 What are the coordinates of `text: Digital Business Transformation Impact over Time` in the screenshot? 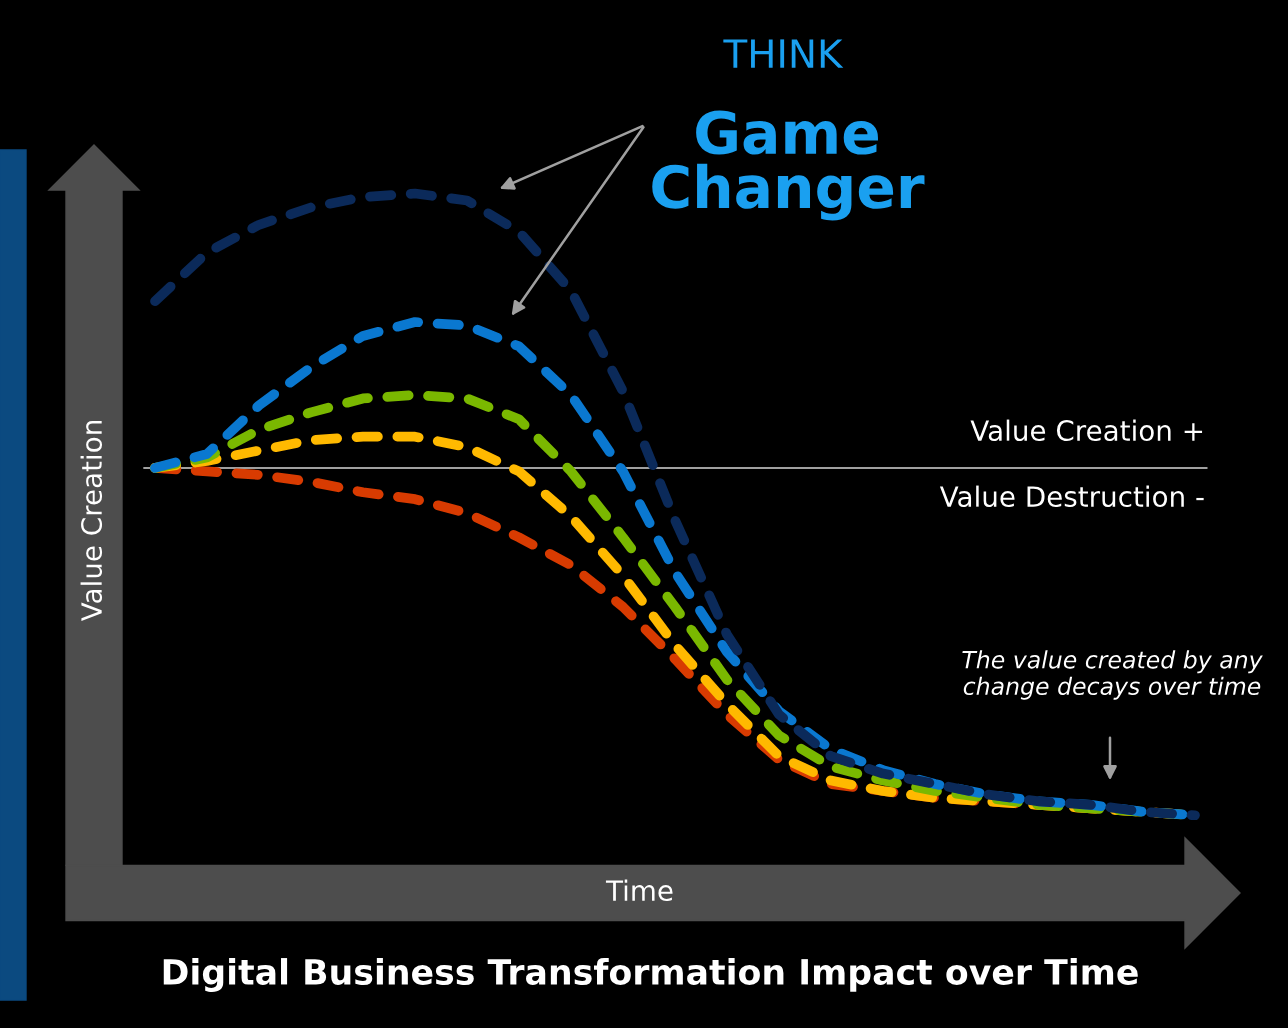 It's located at (650, 975).